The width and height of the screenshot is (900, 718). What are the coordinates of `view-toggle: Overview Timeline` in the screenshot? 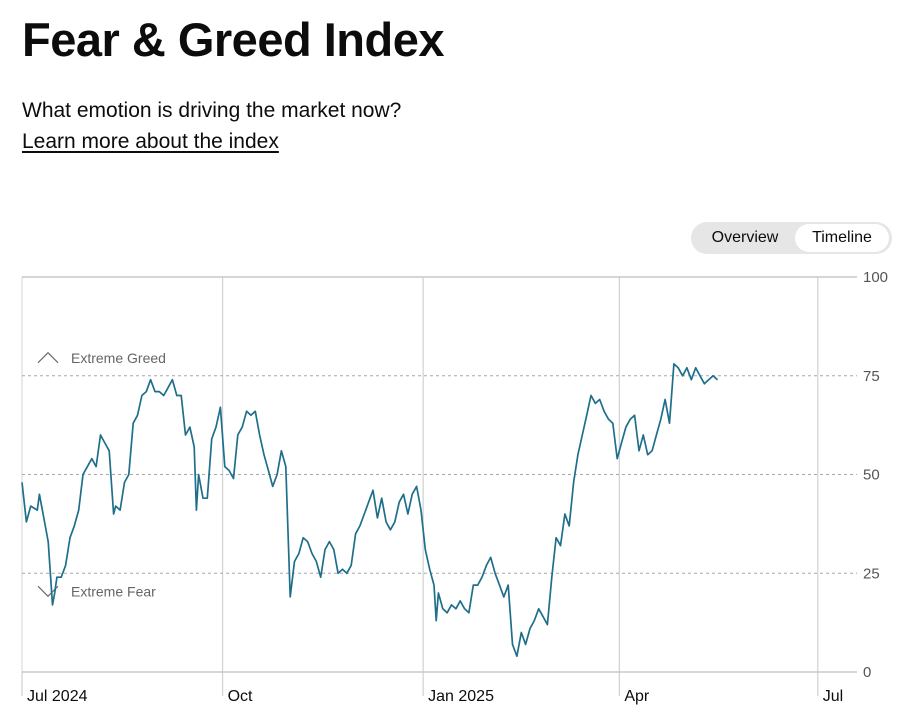 It's located at (791, 238).